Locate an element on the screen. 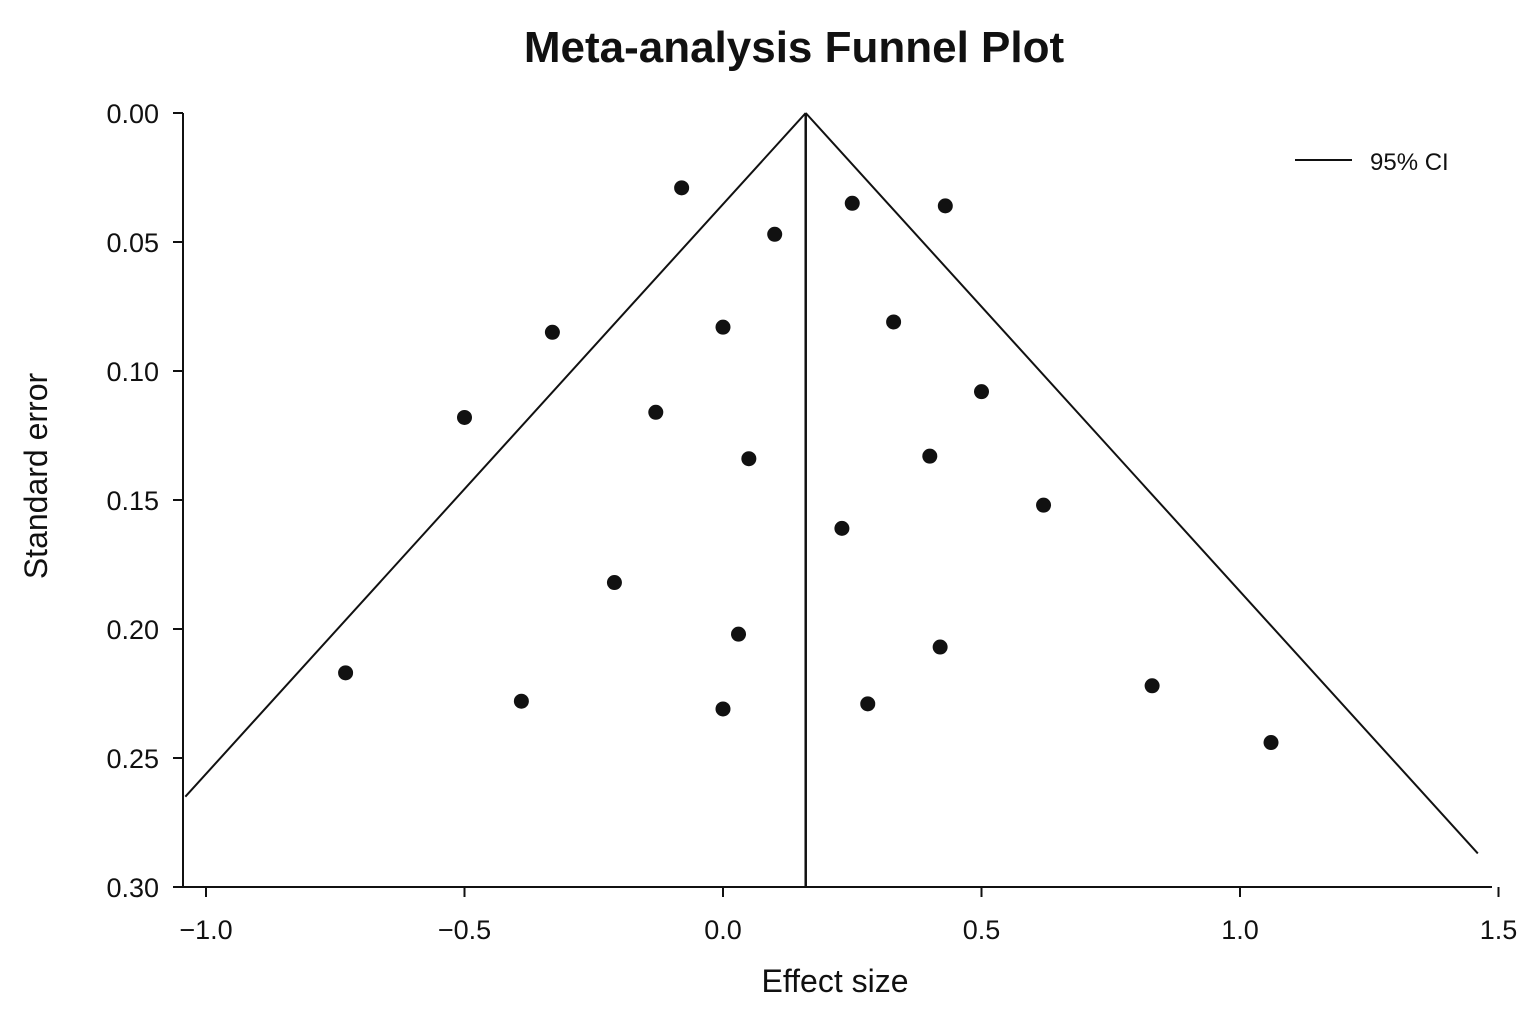  y-axis-label: Standard error is located at coordinates (36, 475).